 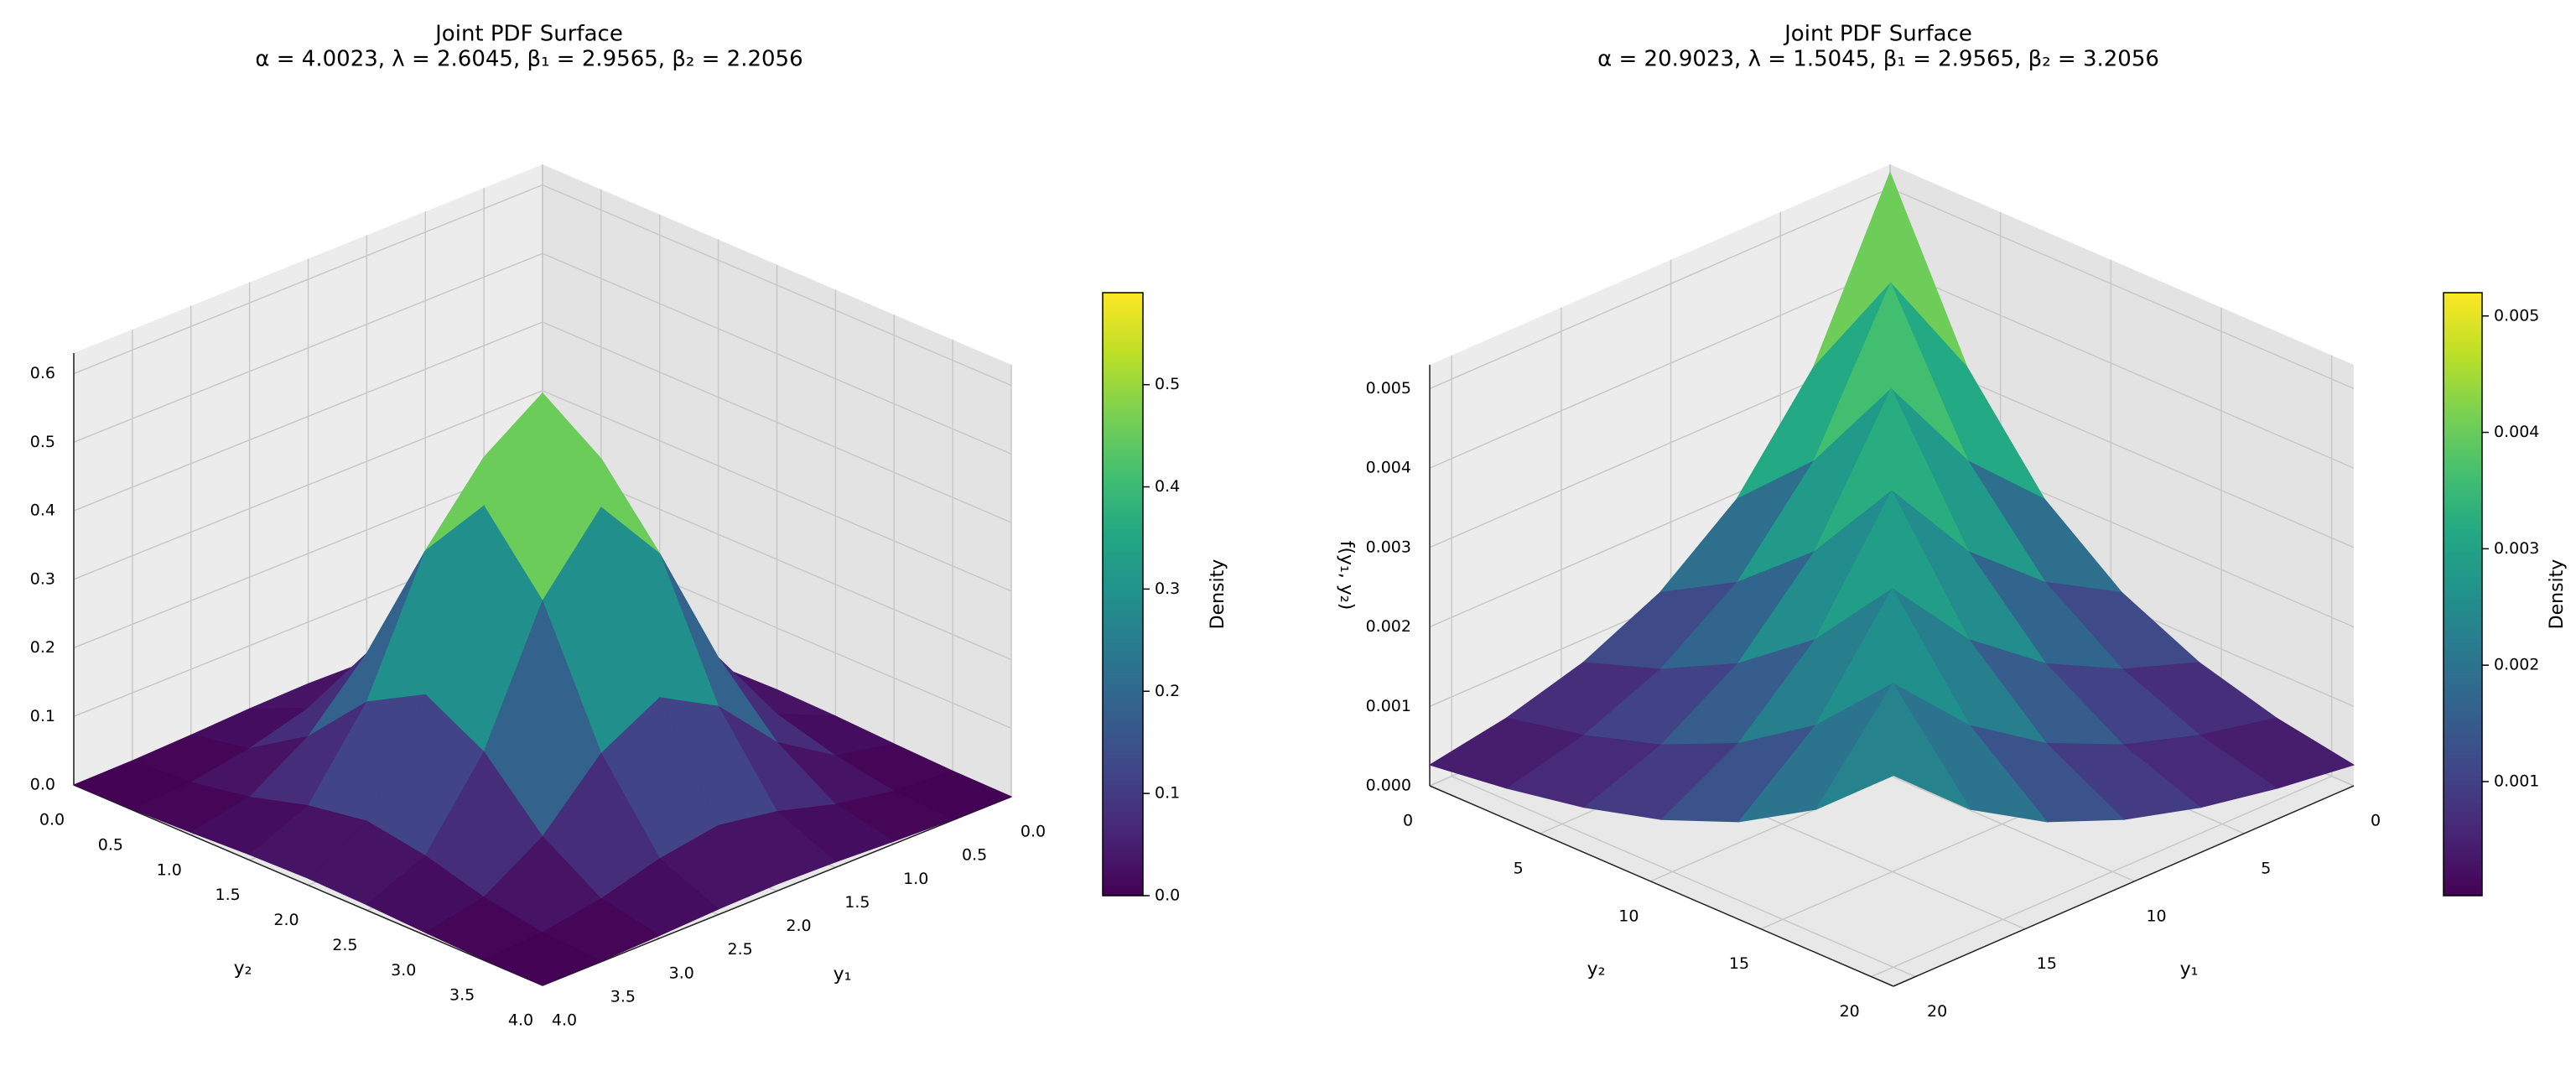 What do you see at coordinates (42, 716) in the screenshot?
I see `z-tick-label: 0.1` at bounding box center [42, 716].